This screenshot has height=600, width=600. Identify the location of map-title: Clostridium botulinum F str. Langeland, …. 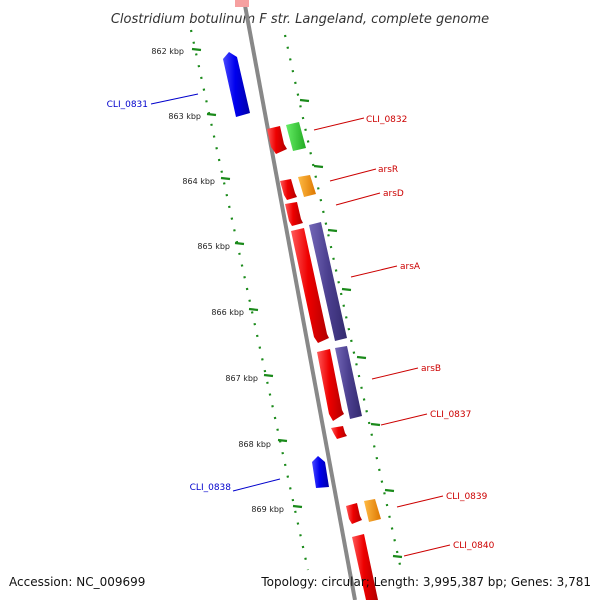
(300, 19).